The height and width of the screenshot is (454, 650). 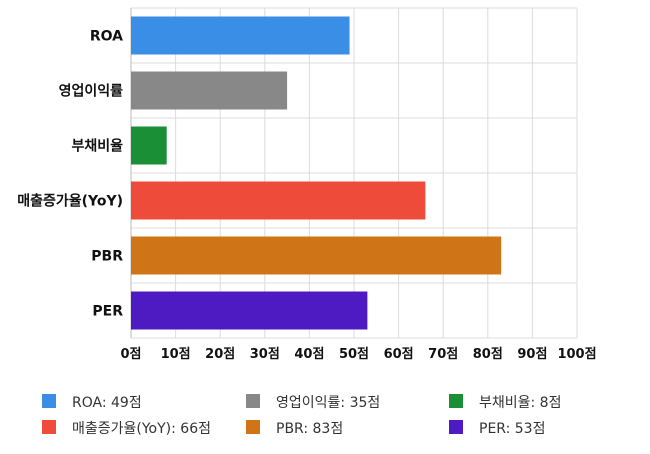 What do you see at coordinates (106, 37) in the screenshot?
I see `category-label: ROA` at bounding box center [106, 37].